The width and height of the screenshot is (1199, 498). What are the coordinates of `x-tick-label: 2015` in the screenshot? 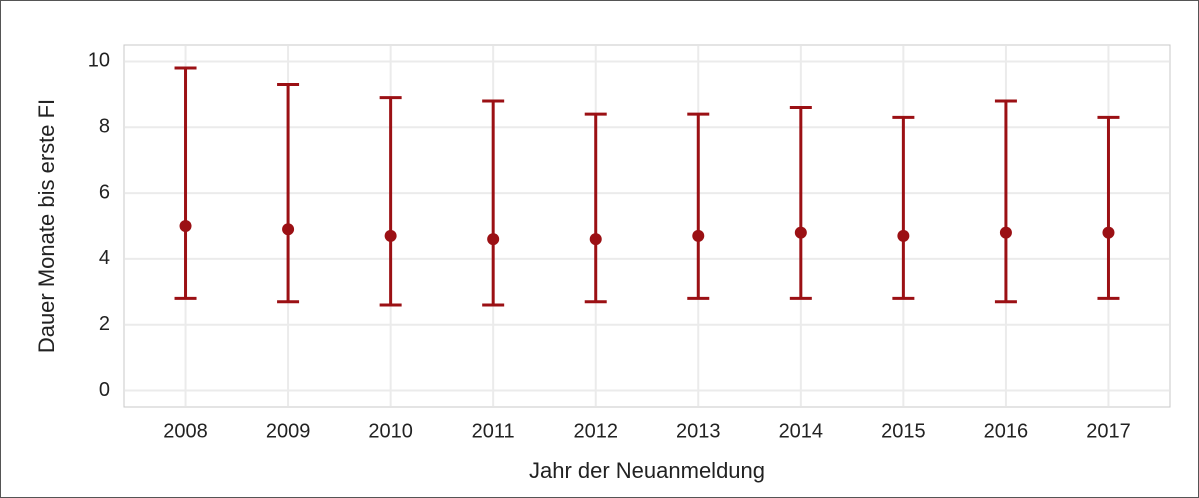 It's located at (903, 431).